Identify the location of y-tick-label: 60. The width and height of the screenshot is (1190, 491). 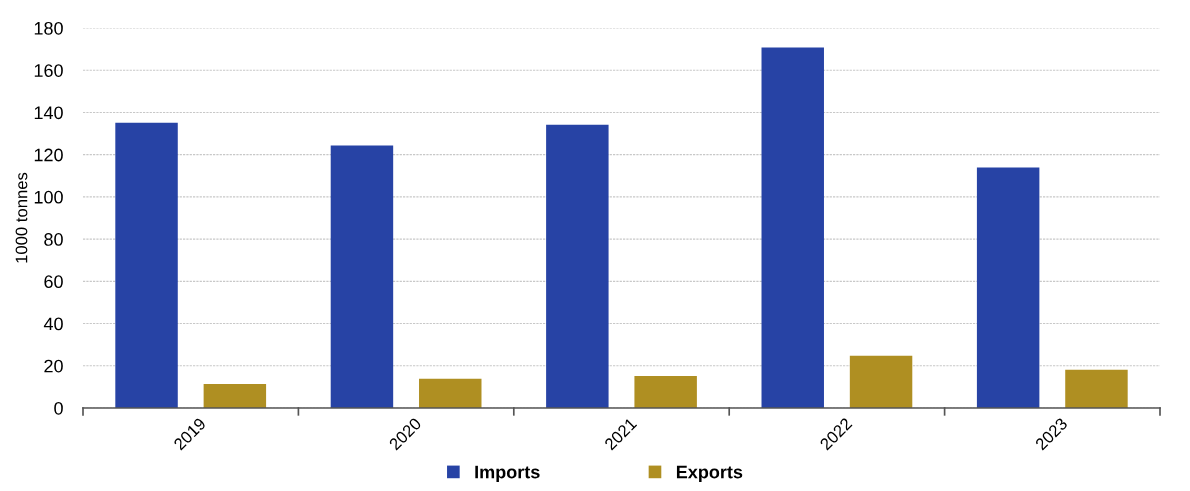
(53, 282).